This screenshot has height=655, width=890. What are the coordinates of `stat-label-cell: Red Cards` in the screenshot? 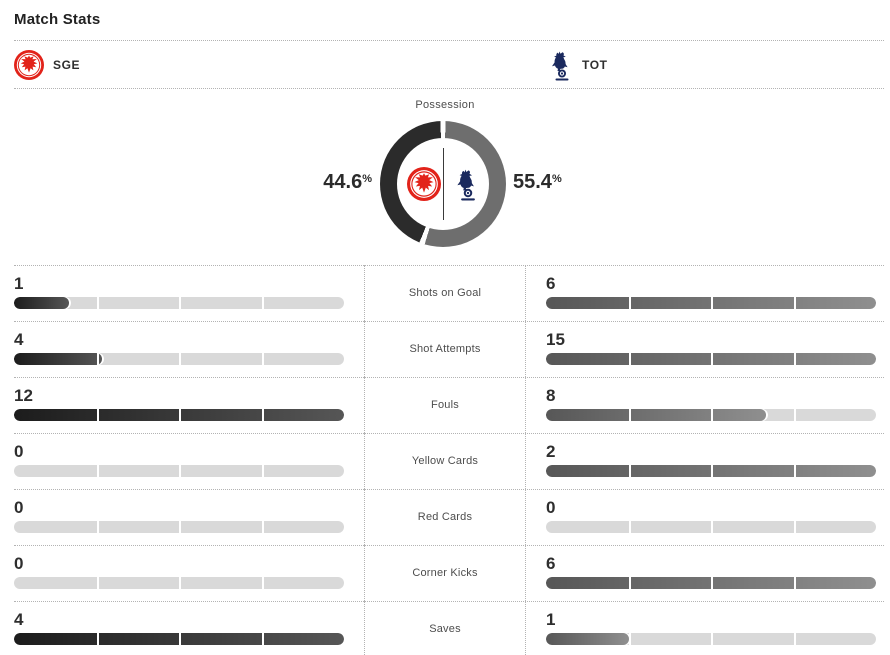 It's located at (445, 517).